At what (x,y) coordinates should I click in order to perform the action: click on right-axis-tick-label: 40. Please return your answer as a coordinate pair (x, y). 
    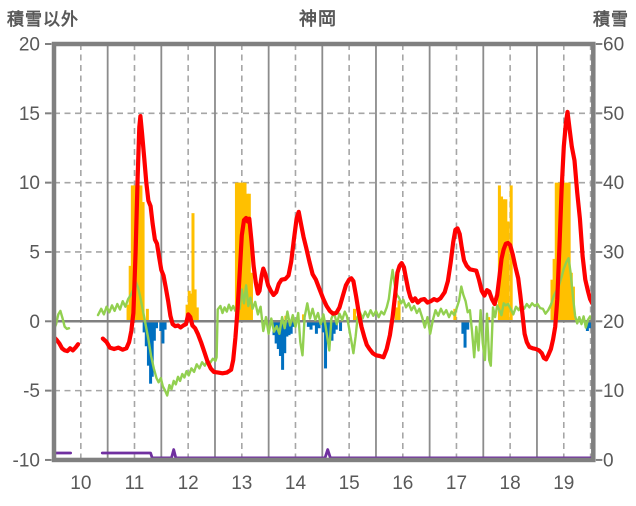
    Looking at the image, I should click on (613, 183).